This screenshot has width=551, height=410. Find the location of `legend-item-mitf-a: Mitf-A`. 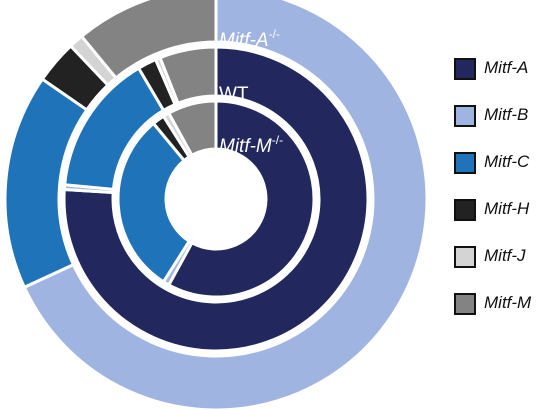

legend-item-mitf-a: Mitf-A is located at coordinates (502, 69).